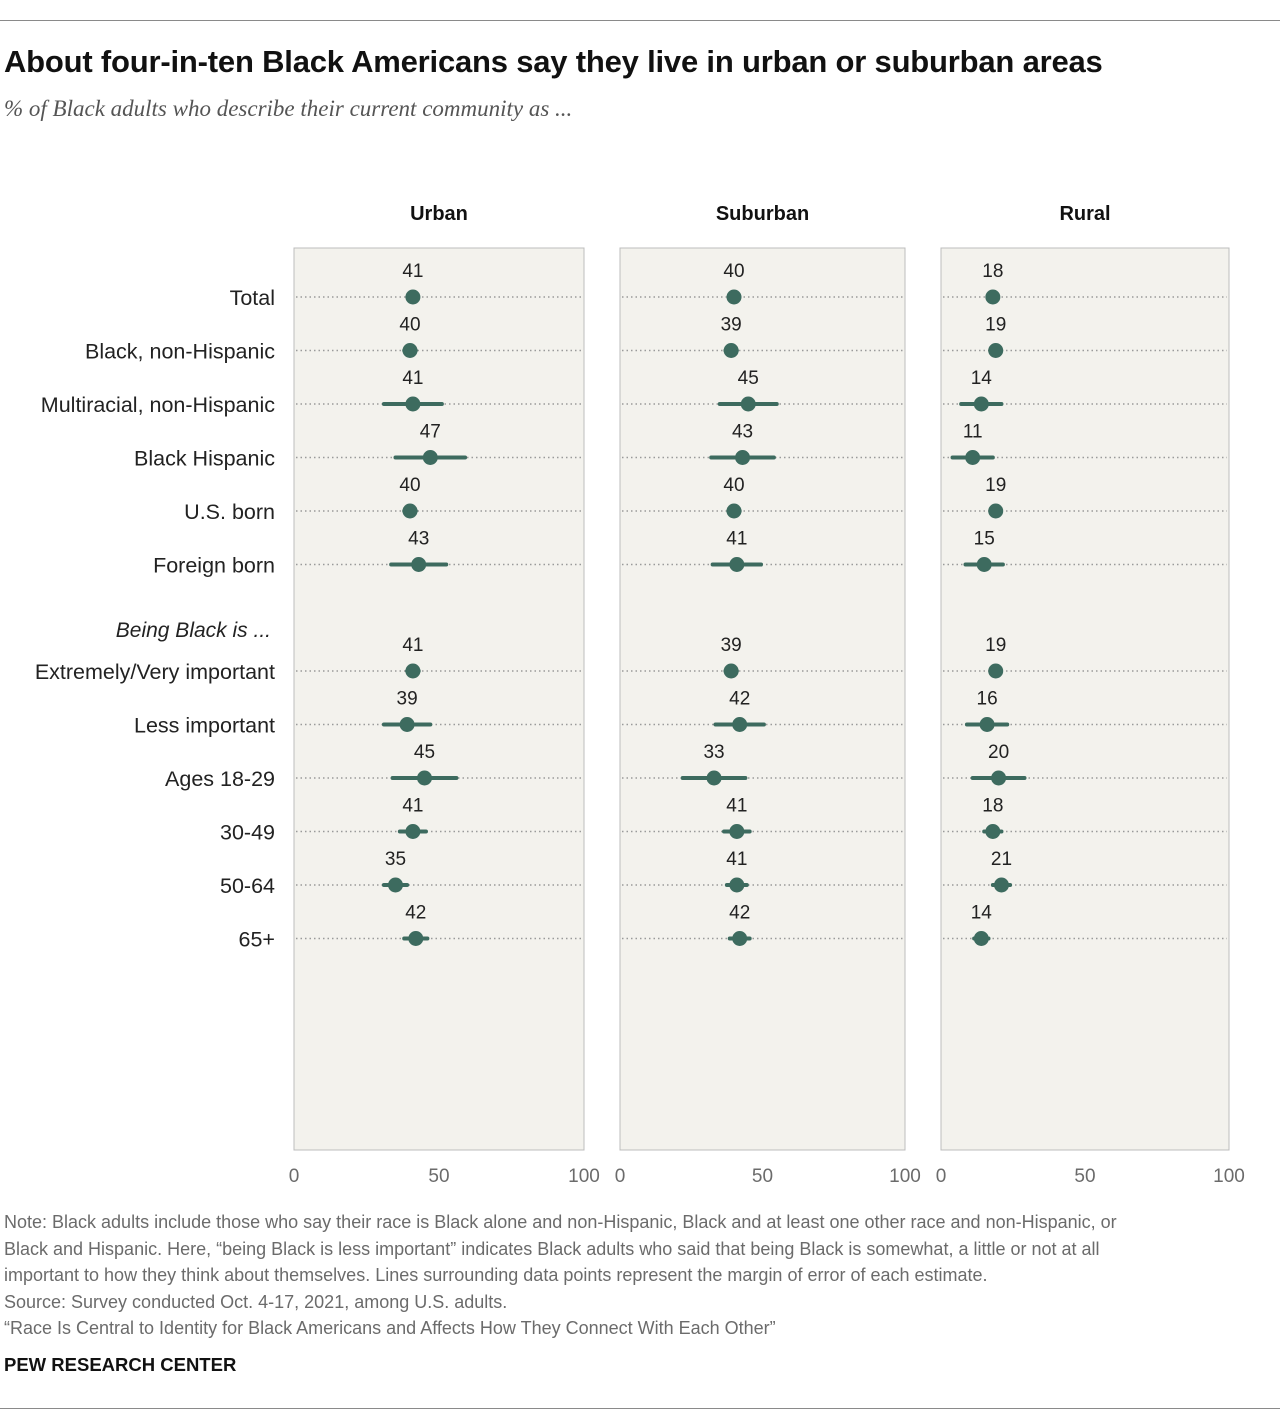 This screenshot has height=1425, width=1280. Describe the element at coordinates (158, 405) in the screenshot. I see `row-label: Multiracial, non-Hispanic` at that location.